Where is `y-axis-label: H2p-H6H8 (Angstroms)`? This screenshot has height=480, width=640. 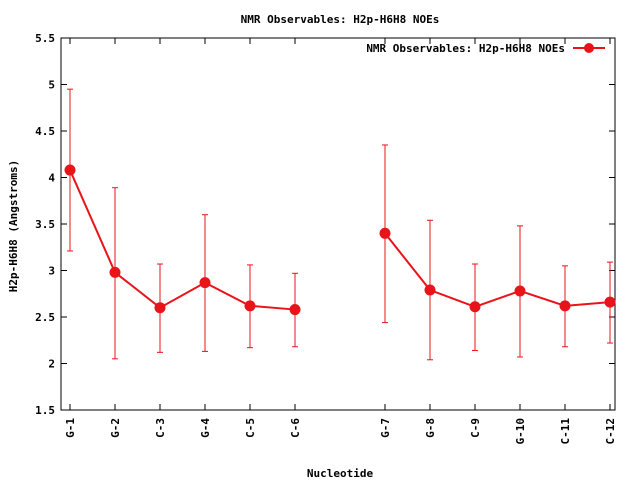 y-axis-label: H2p-H6H8 (Angstroms) is located at coordinates (13, 226).